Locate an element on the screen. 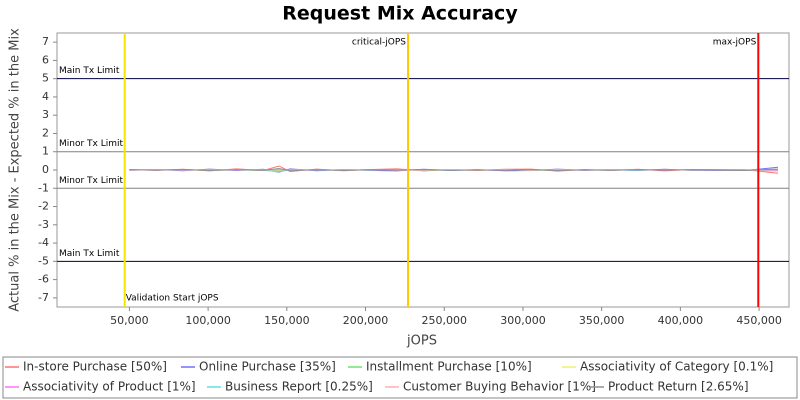 The width and height of the screenshot is (800, 400). series-line is located at coordinates (454, 170).